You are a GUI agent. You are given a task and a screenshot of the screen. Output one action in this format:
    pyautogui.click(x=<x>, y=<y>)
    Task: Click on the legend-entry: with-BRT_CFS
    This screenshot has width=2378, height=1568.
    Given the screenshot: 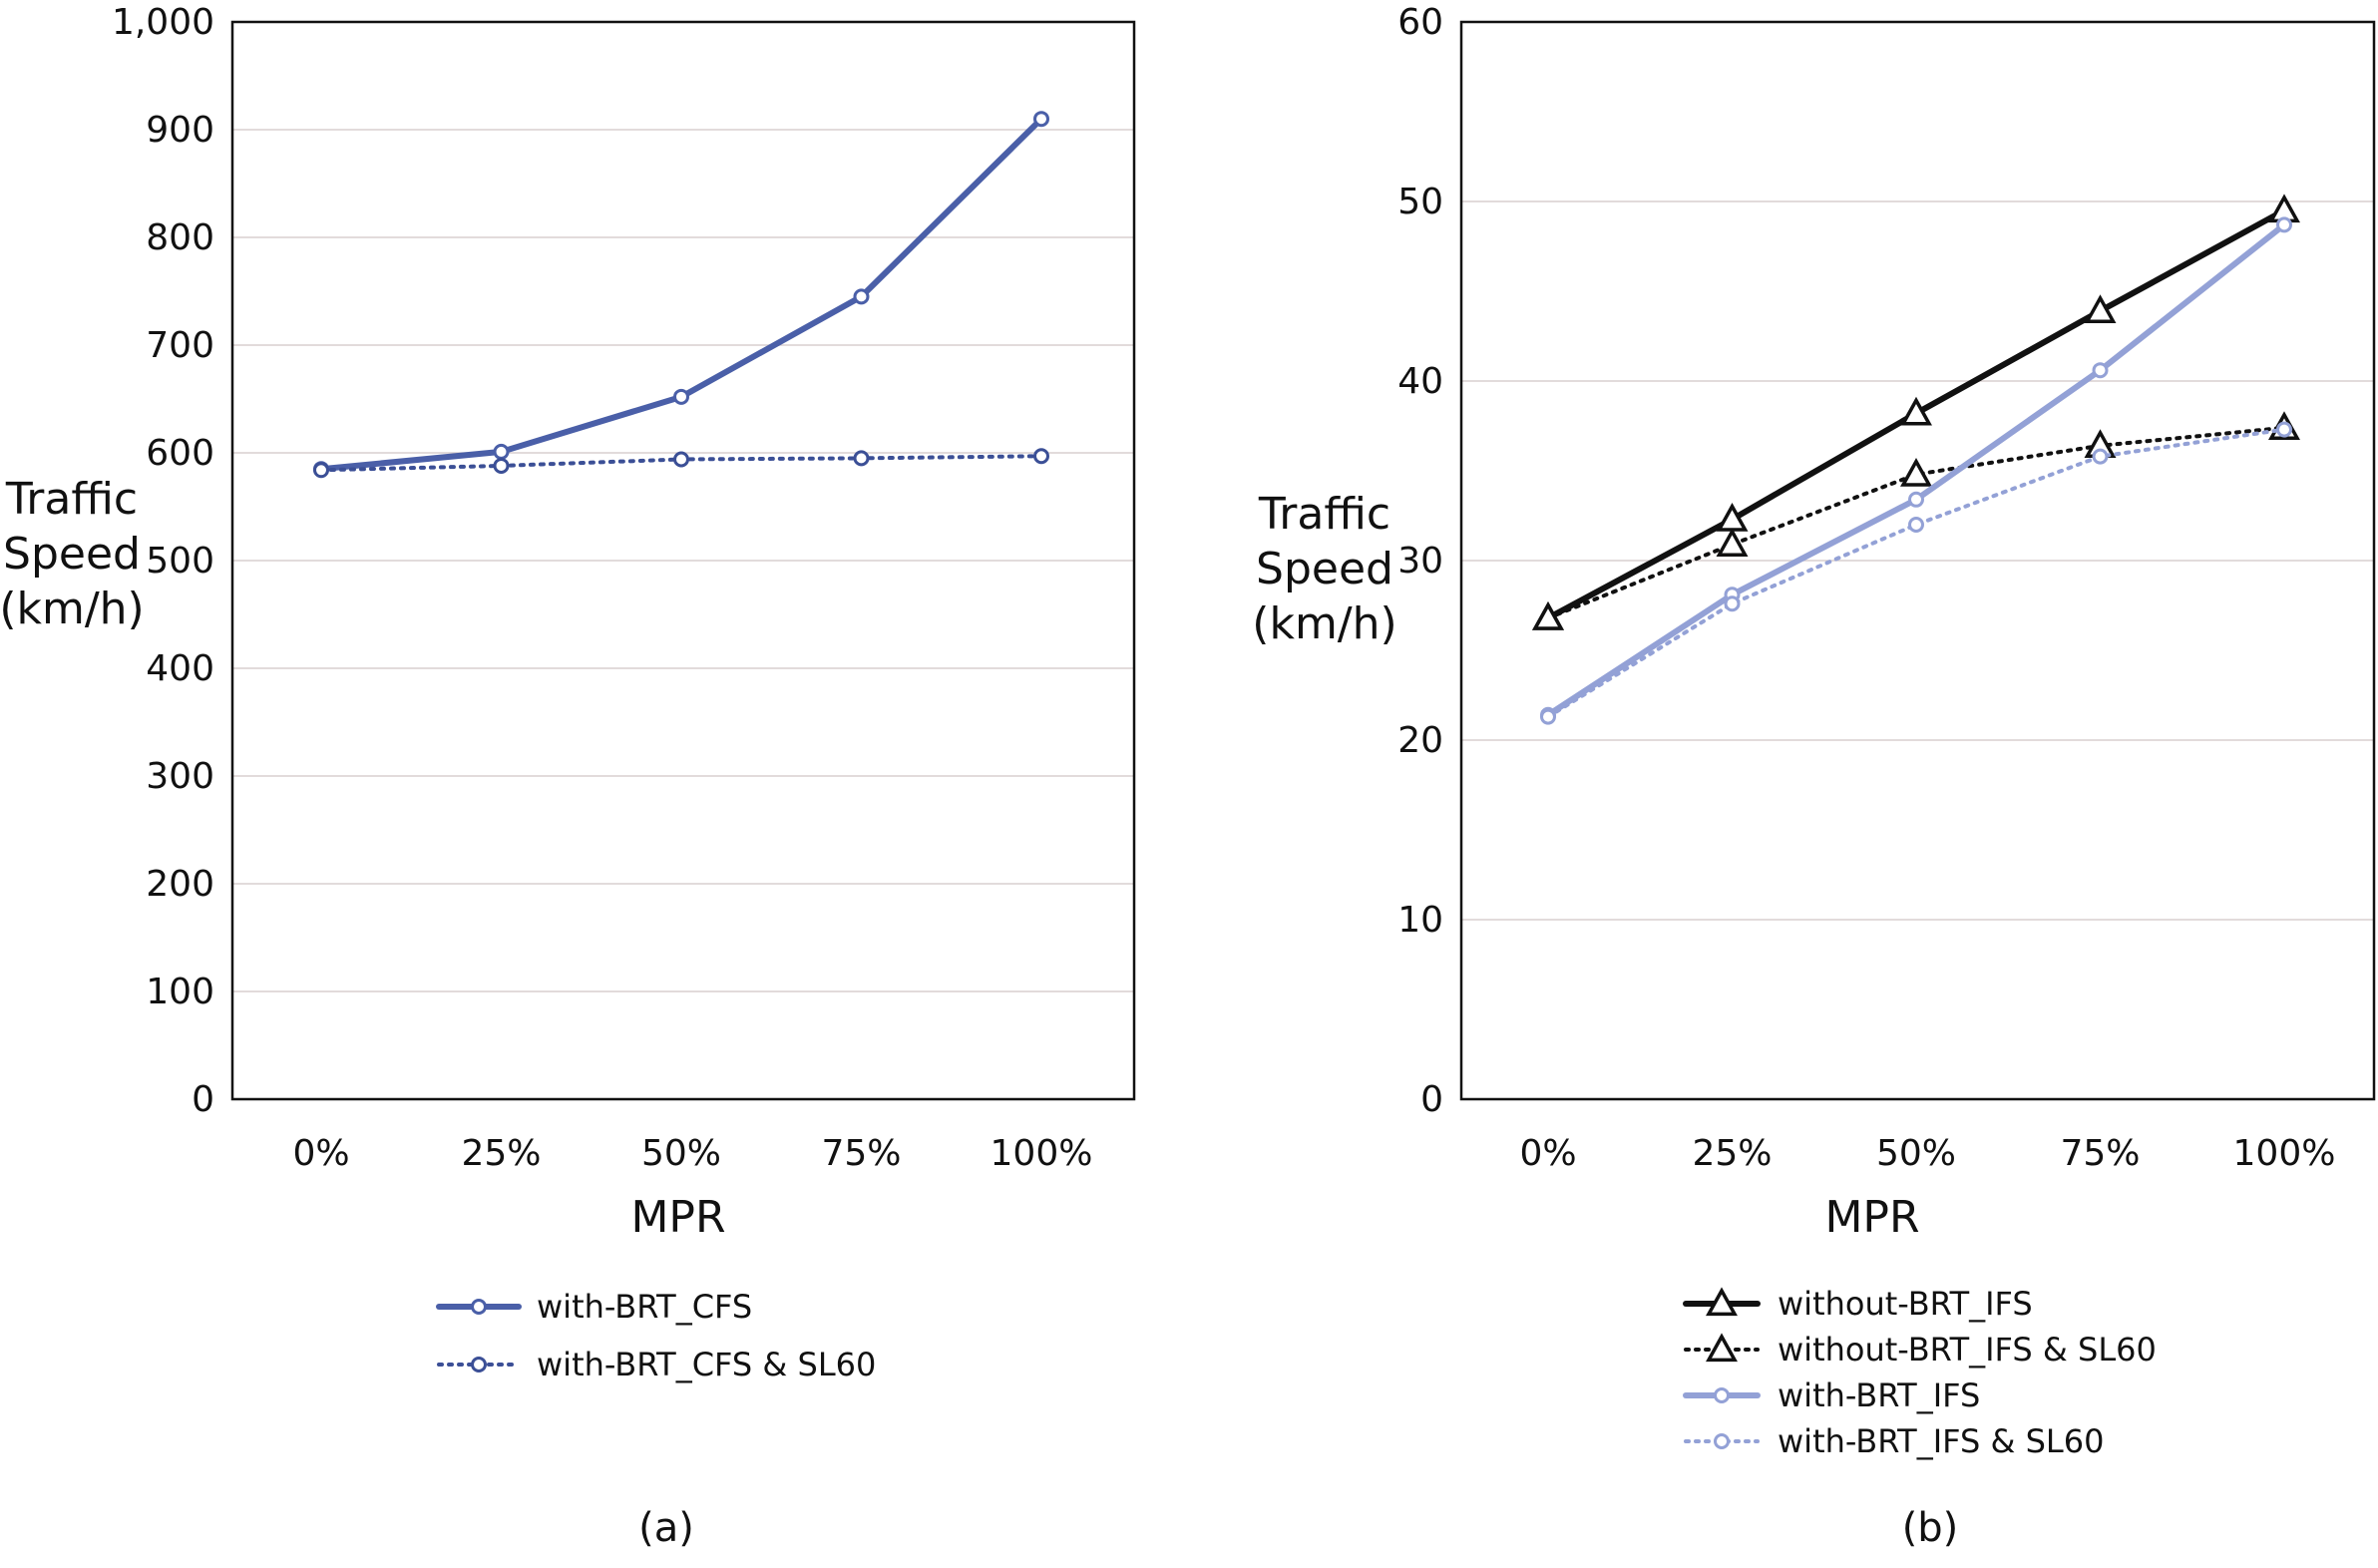 What is the action you would take?
    pyautogui.click(x=594, y=1307)
    